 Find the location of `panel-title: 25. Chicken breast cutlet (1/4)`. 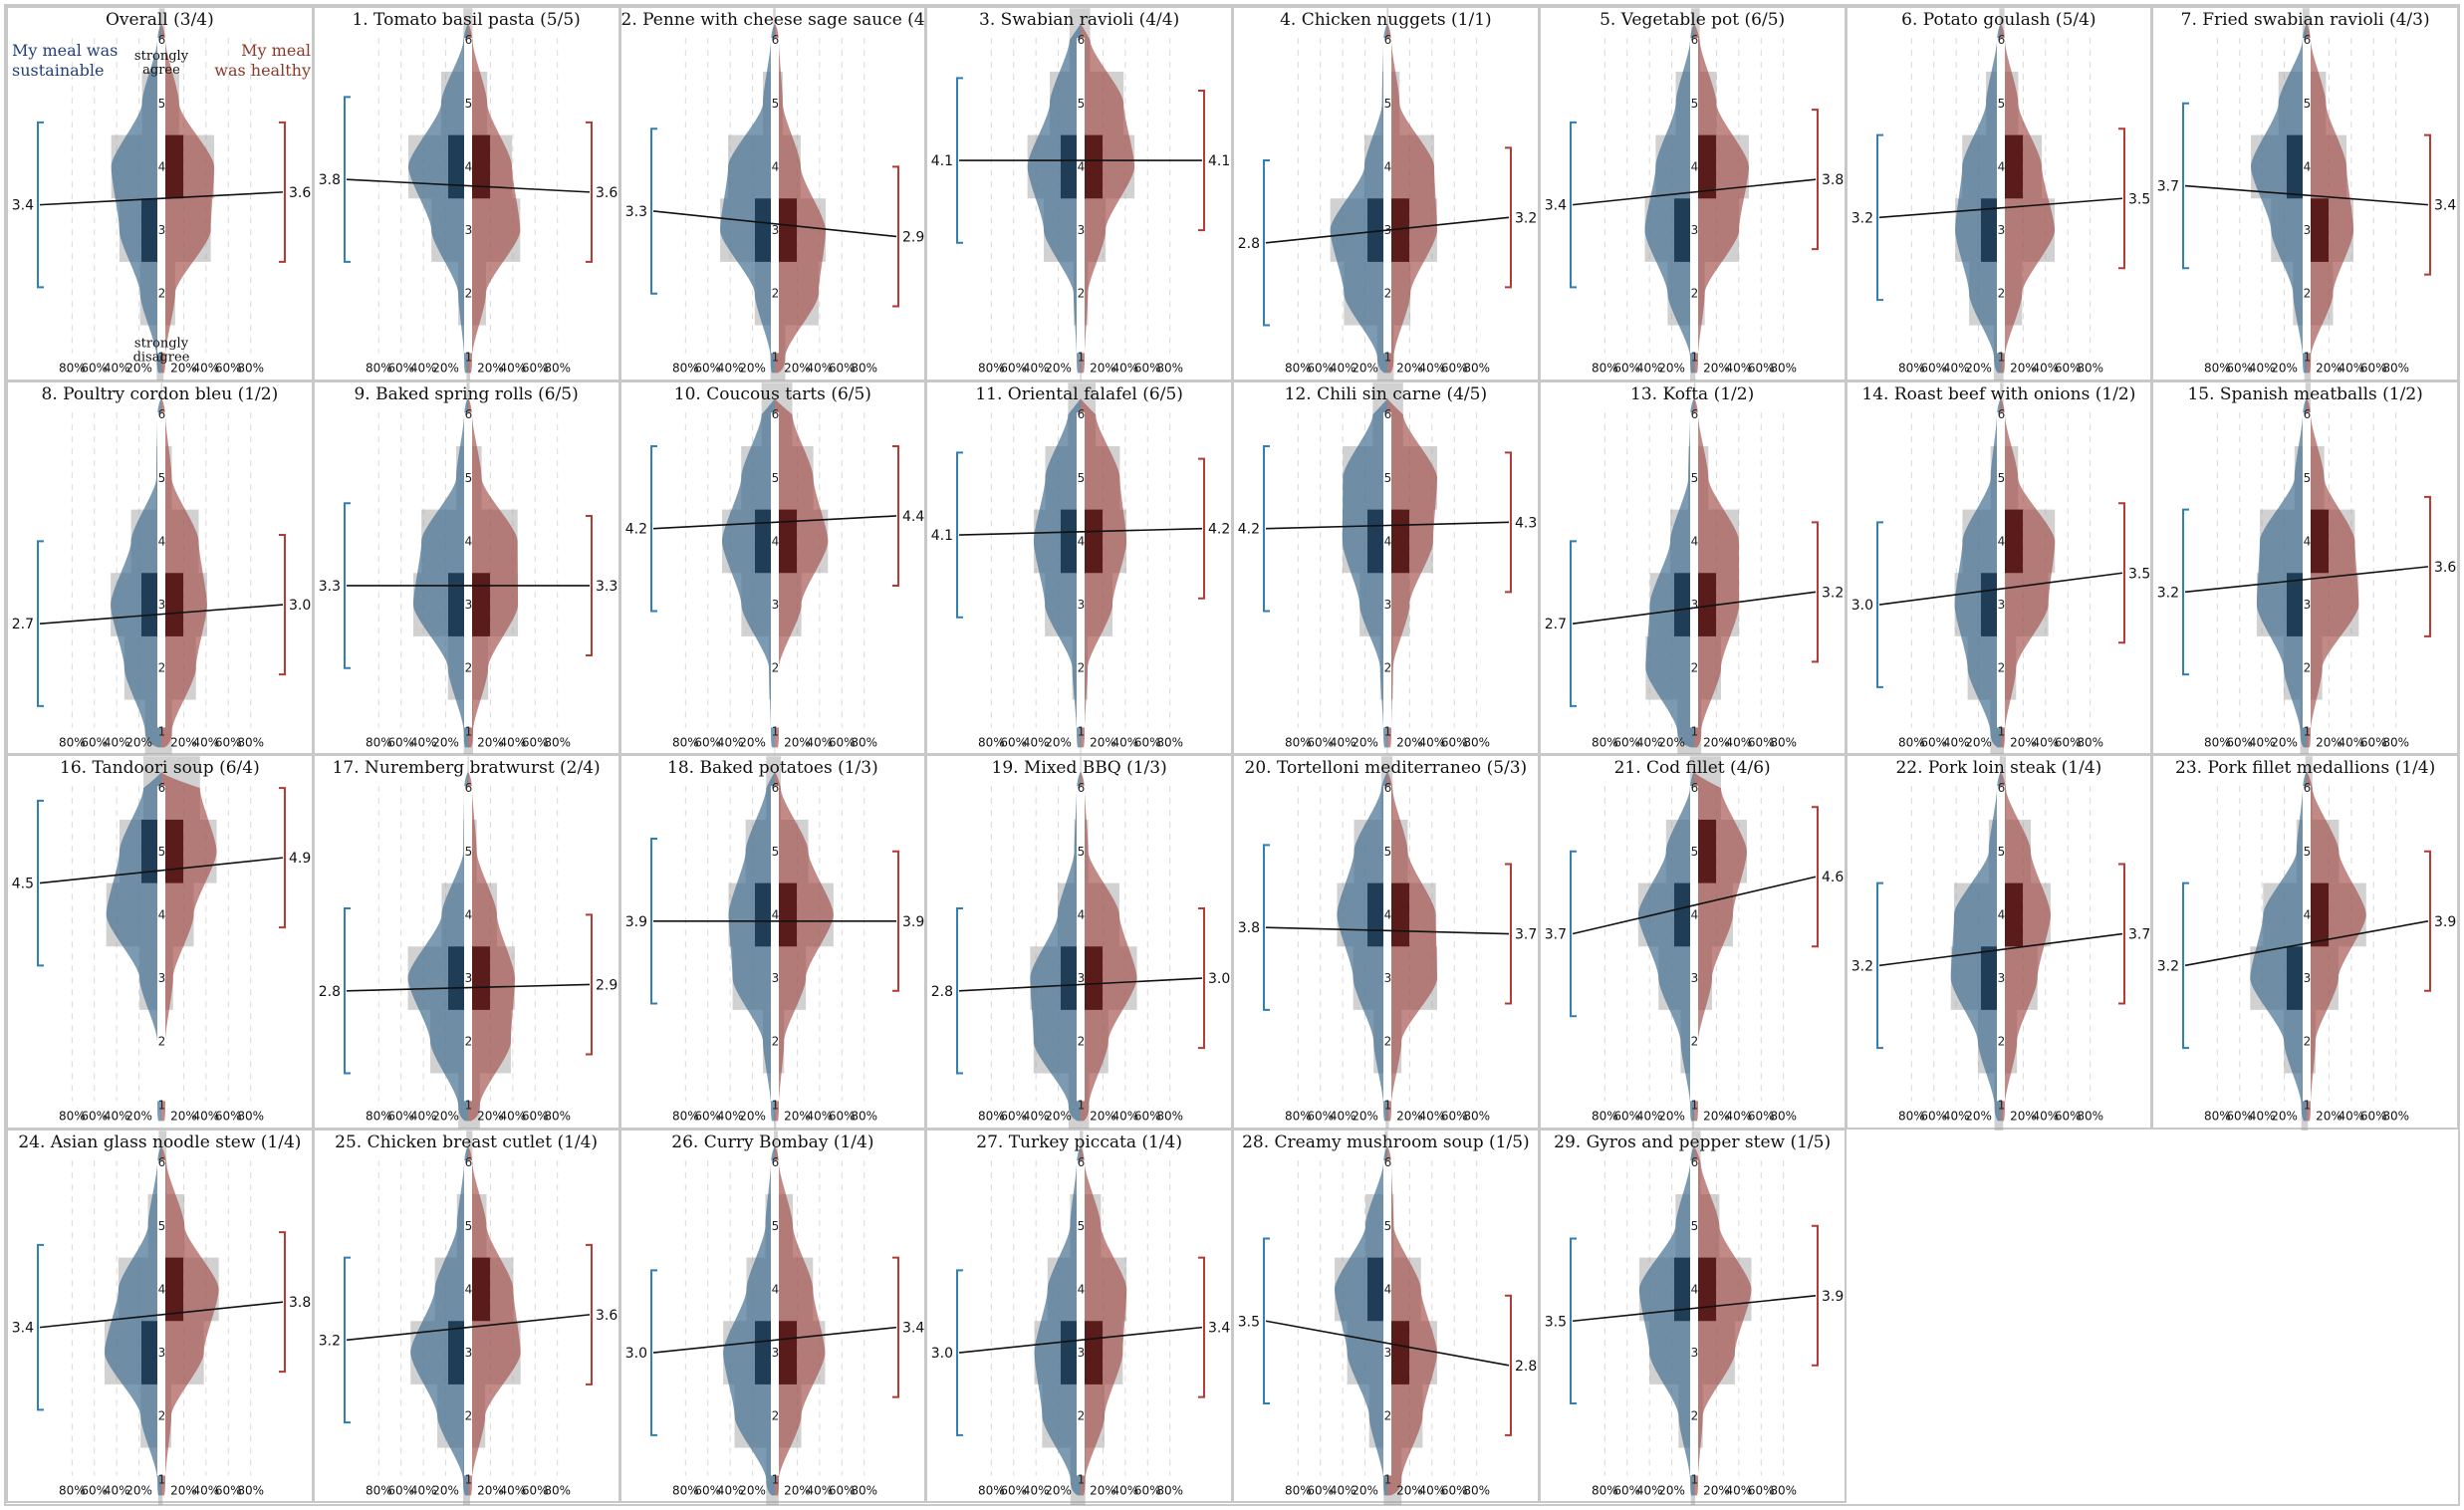

panel-title: 25. Chicken breast cutlet (1/4) is located at coordinates (467, 1142).